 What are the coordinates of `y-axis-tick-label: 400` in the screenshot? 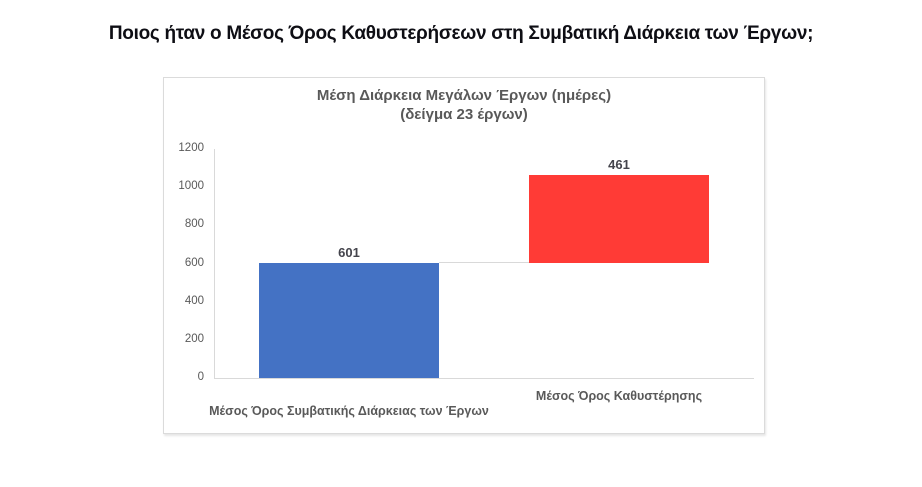 It's located at (194, 300).